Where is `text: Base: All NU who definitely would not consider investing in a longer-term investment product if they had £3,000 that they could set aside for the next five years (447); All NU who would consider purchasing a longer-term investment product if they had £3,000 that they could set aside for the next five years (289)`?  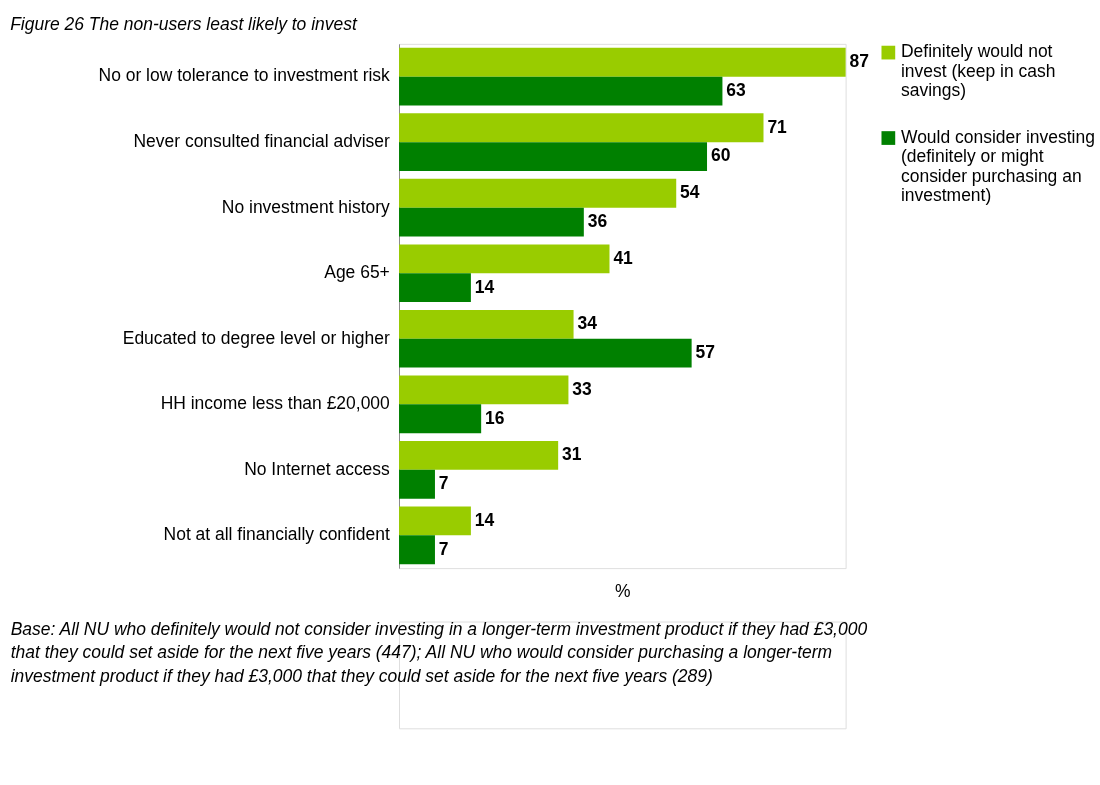 text: Base: All NU who definitely would not consider investing in a longer-term investment product if they had £3,000 that they could set aside for the next five years (447); All NU who would consider purchasing a longer-term investment product if they had £3,000 that they could set aside for the next five years (289) is located at coordinates (439, 652).